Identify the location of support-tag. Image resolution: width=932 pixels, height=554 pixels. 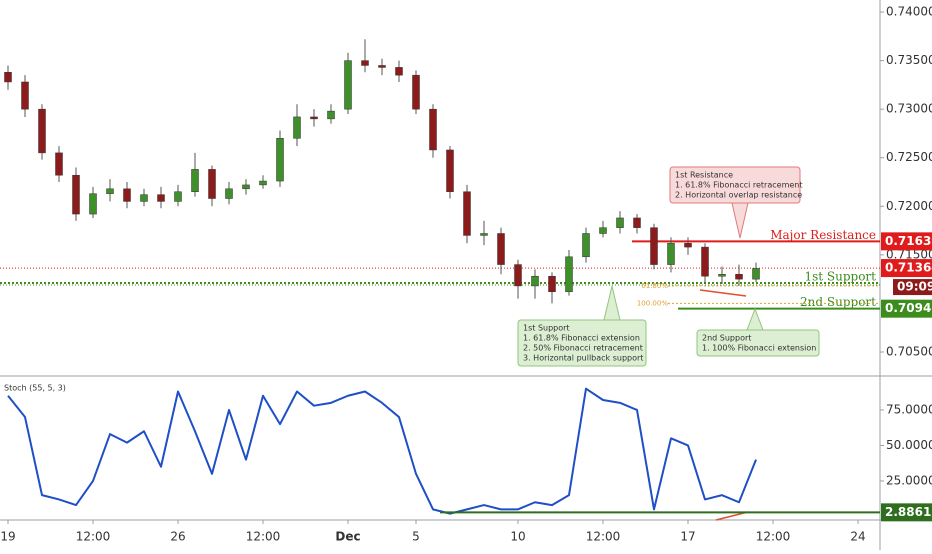
(906, 308).